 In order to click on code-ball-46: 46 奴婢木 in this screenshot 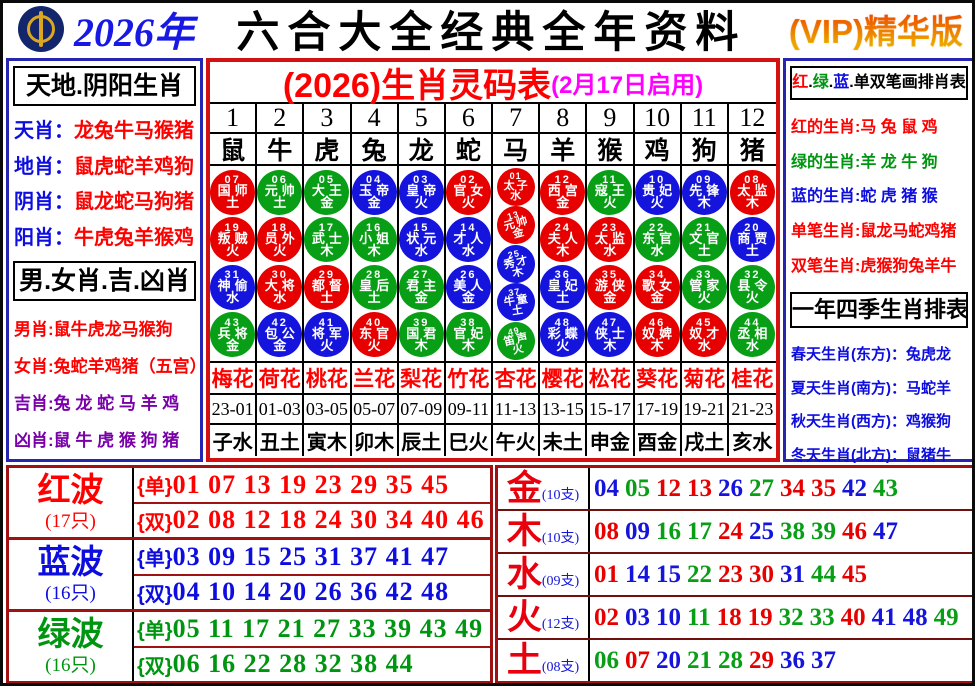, I will do `click(657, 335)`.